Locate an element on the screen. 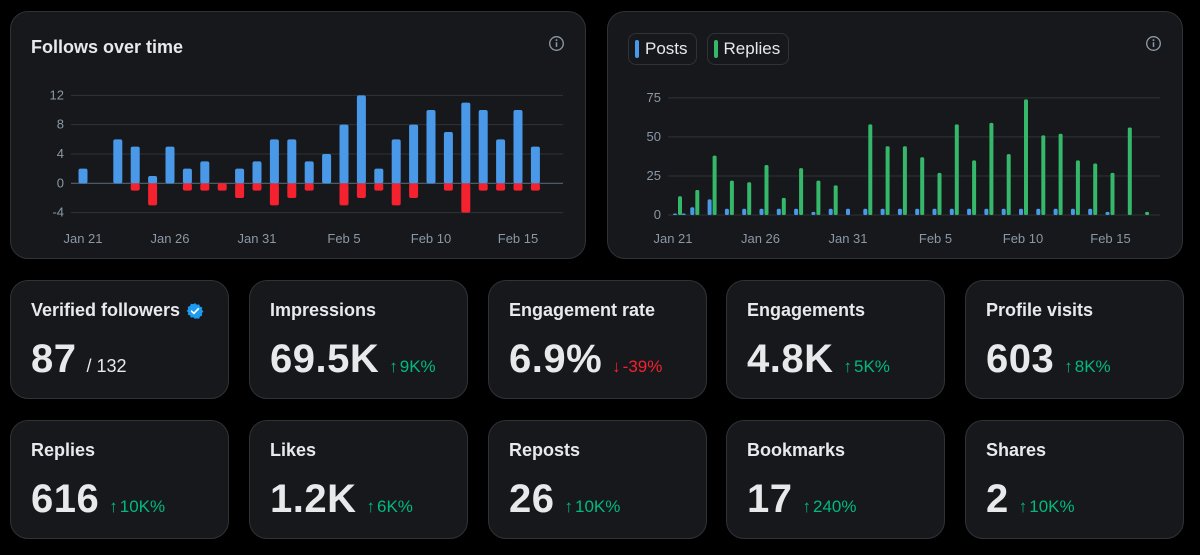 The height and width of the screenshot is (555, 1200). stat-card-engagements: Engagements 4.8K ↑ 5K% is located at coordinates (835, 339).